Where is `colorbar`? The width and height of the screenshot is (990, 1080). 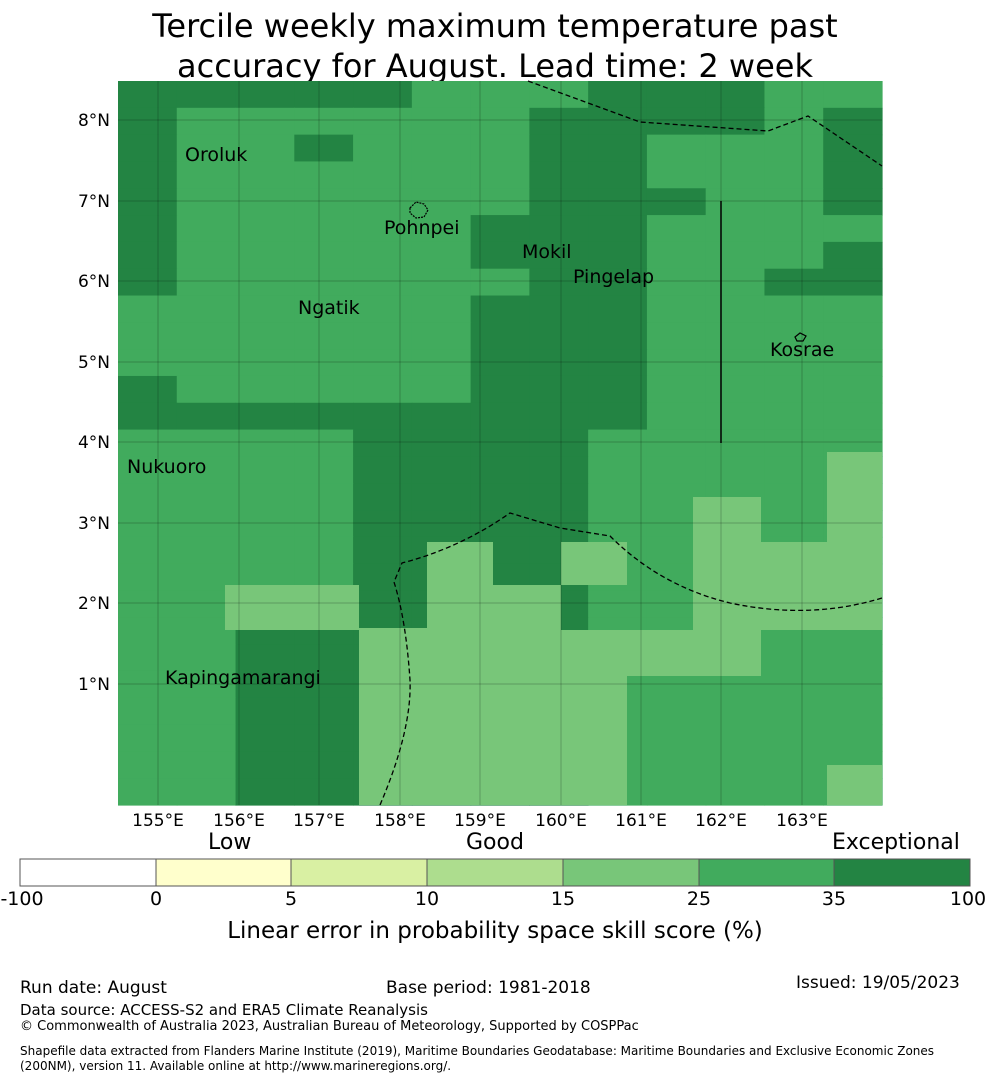
colorbar is located at coordinates (495, 872).